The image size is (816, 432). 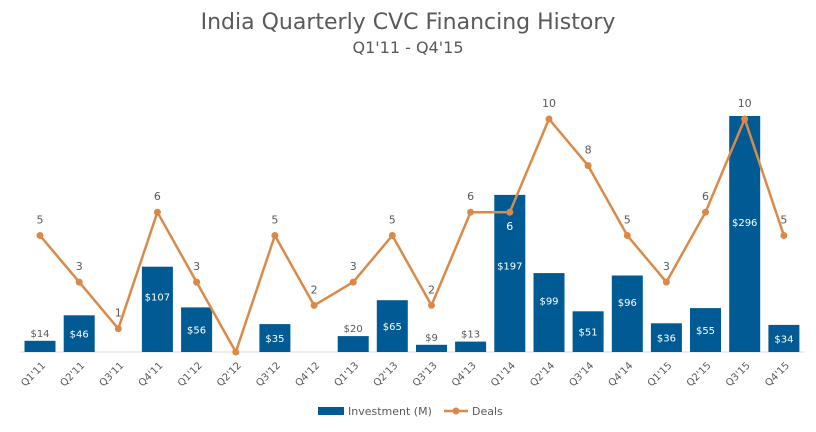 I want to click on deals-value-label-19: 5, so click(x=783, y=220).